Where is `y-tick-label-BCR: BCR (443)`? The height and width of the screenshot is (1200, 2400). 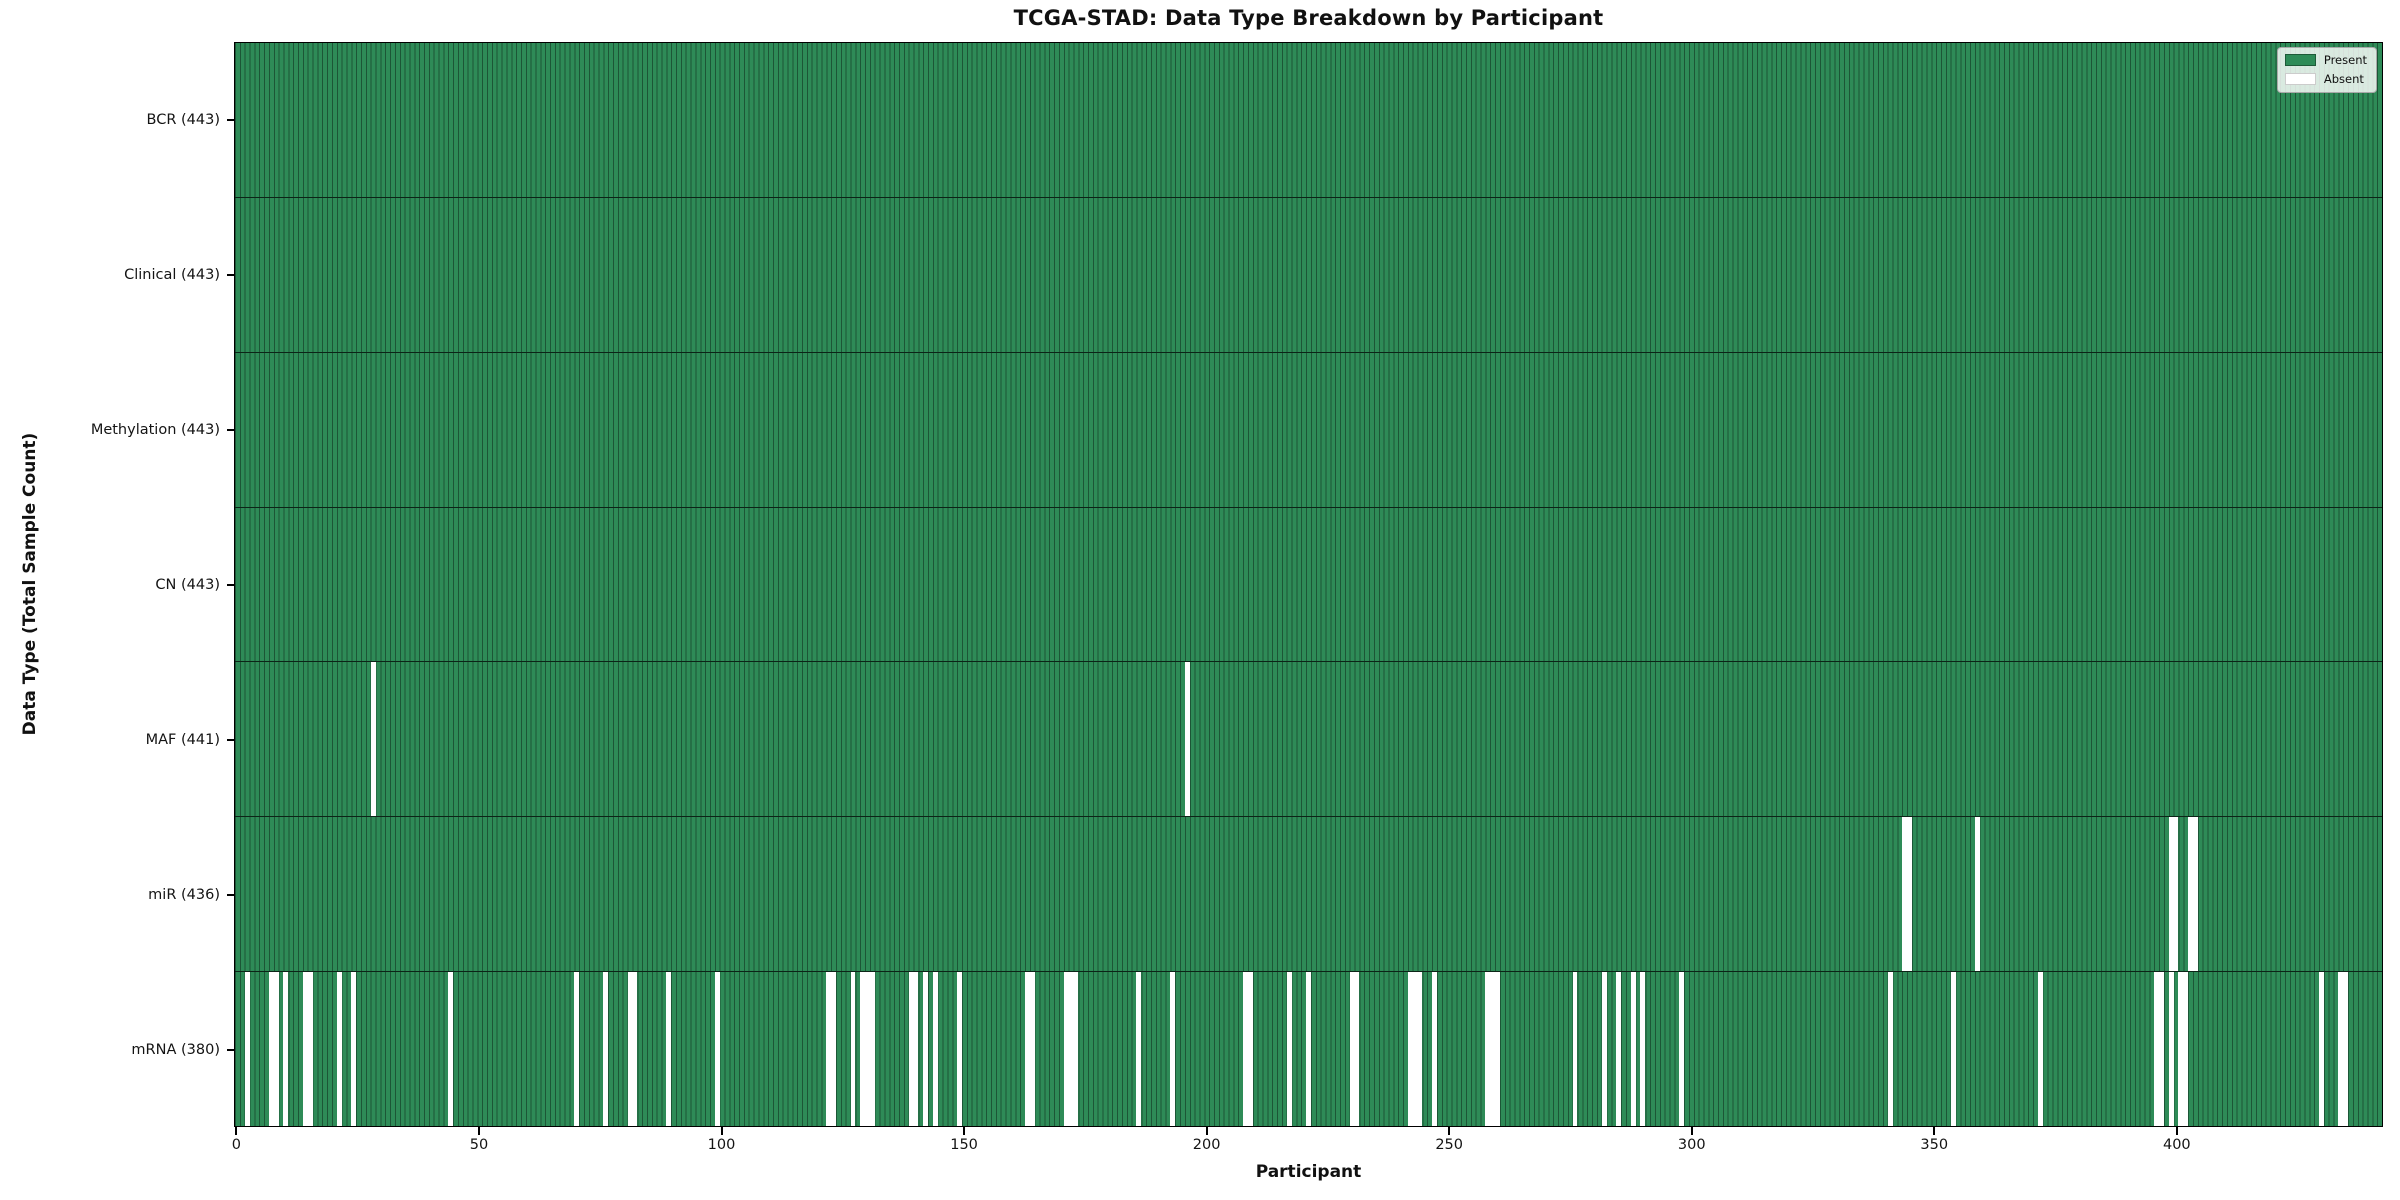
y-tick-label-BCR: BCR (443) is located at coordinates (183, 119).